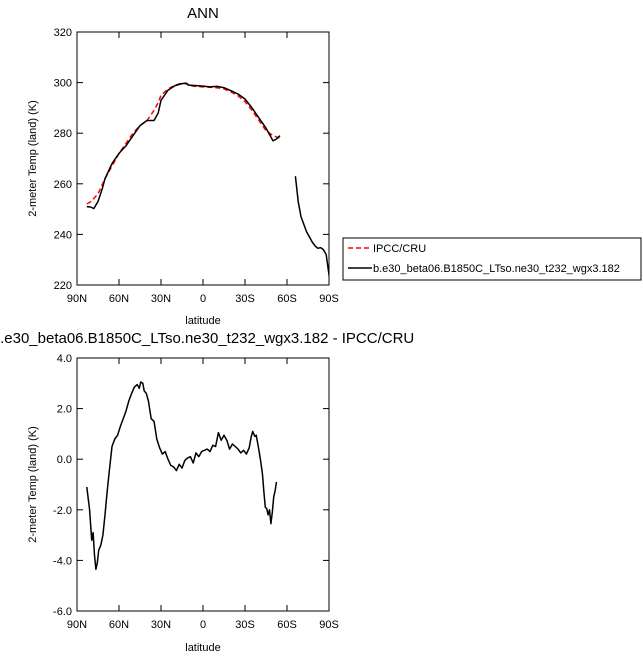  I want to click on bottom-y-tick-label: -6.0, so click(62, 612).